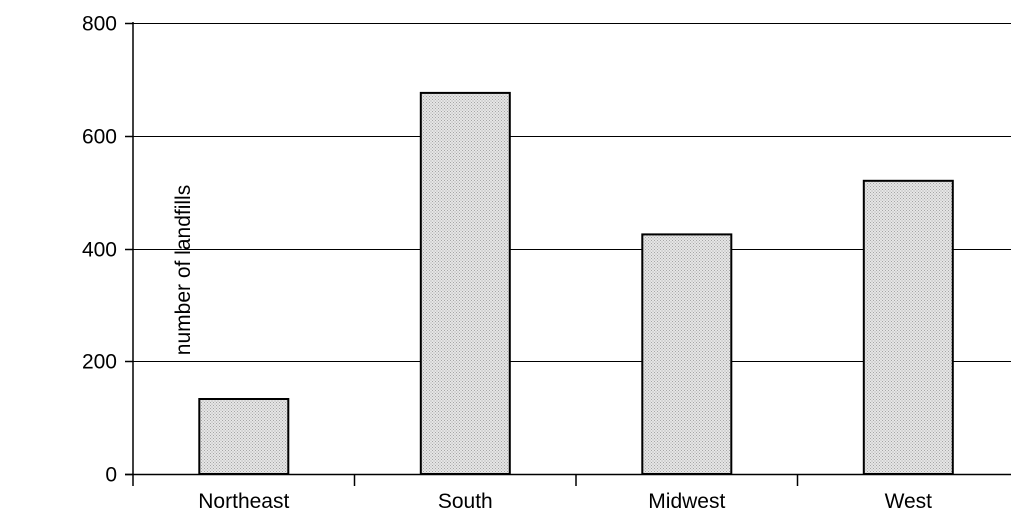 The height and width of the screenshot is (525, 1011). I want to click on x-tick-label: Northeast, so click(243, 501).